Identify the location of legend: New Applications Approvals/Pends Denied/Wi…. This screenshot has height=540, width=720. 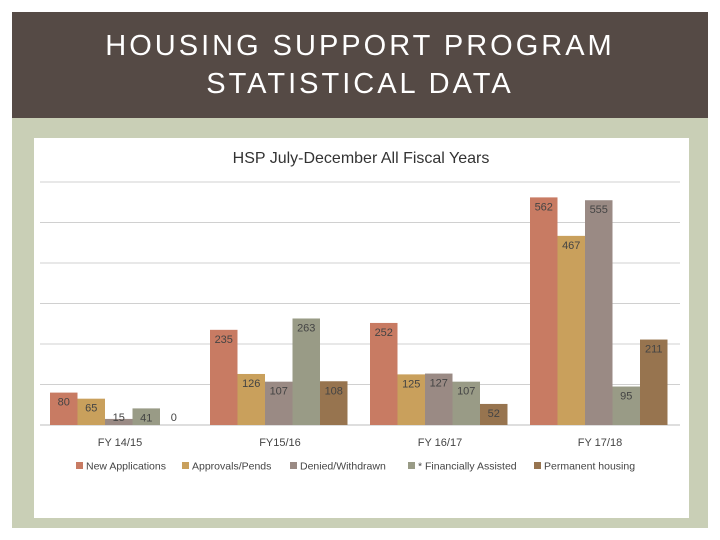
(355, 467).